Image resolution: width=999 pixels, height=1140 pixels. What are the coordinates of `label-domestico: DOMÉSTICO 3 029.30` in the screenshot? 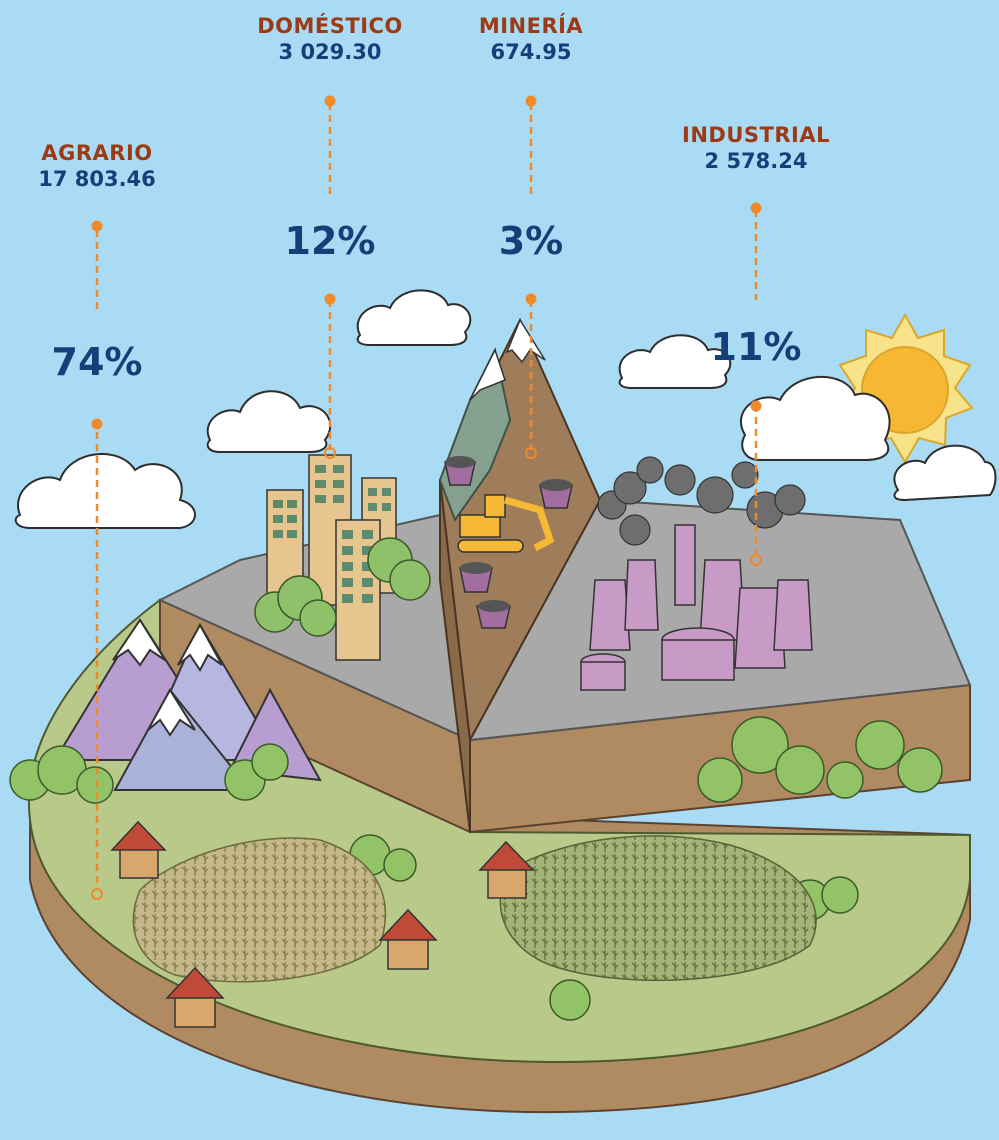 It's located at (330, 39).